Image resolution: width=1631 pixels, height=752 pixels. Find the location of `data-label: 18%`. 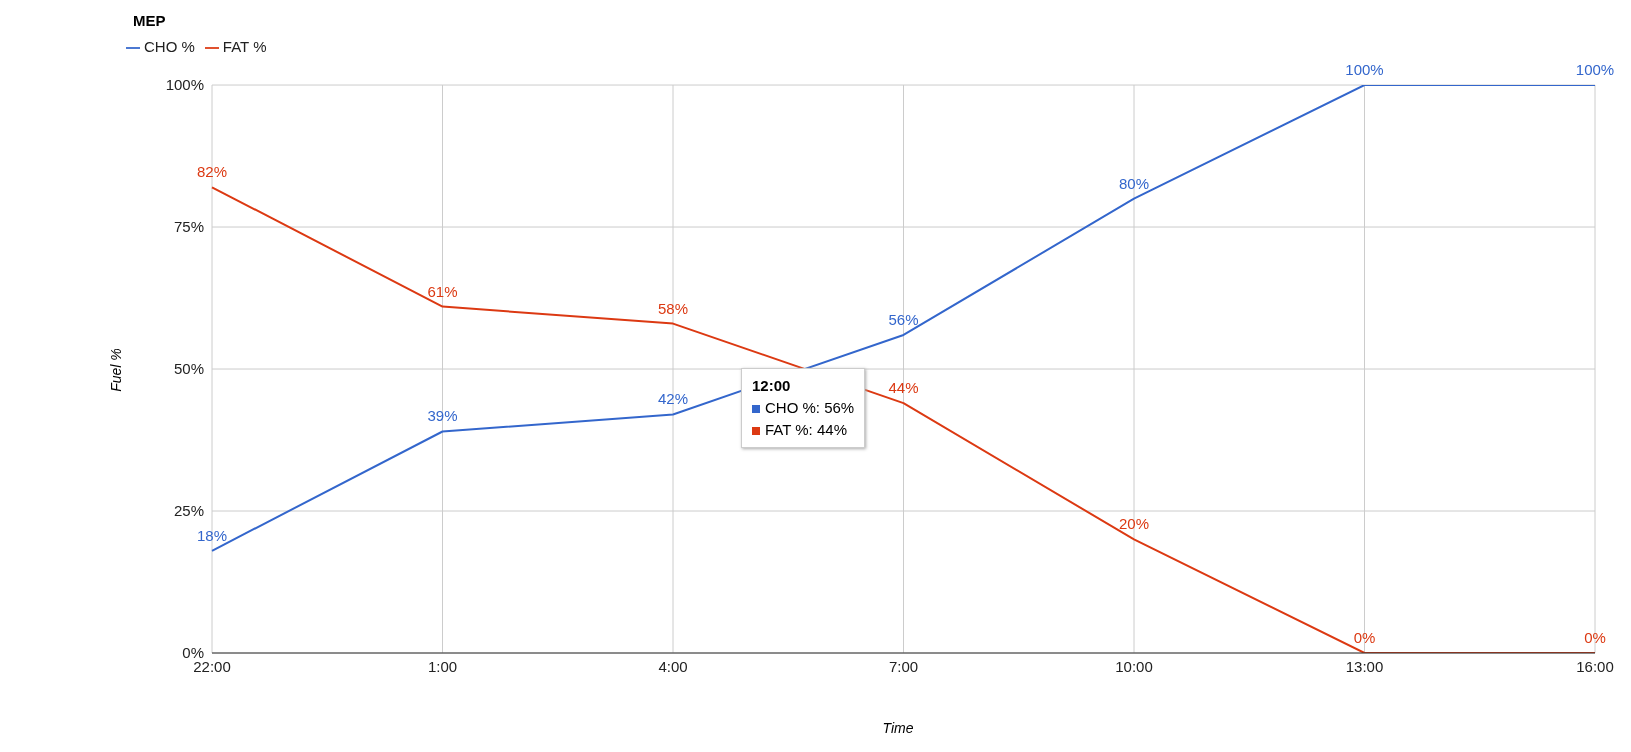

data-label: 18% is located at coordinates (212, 535).